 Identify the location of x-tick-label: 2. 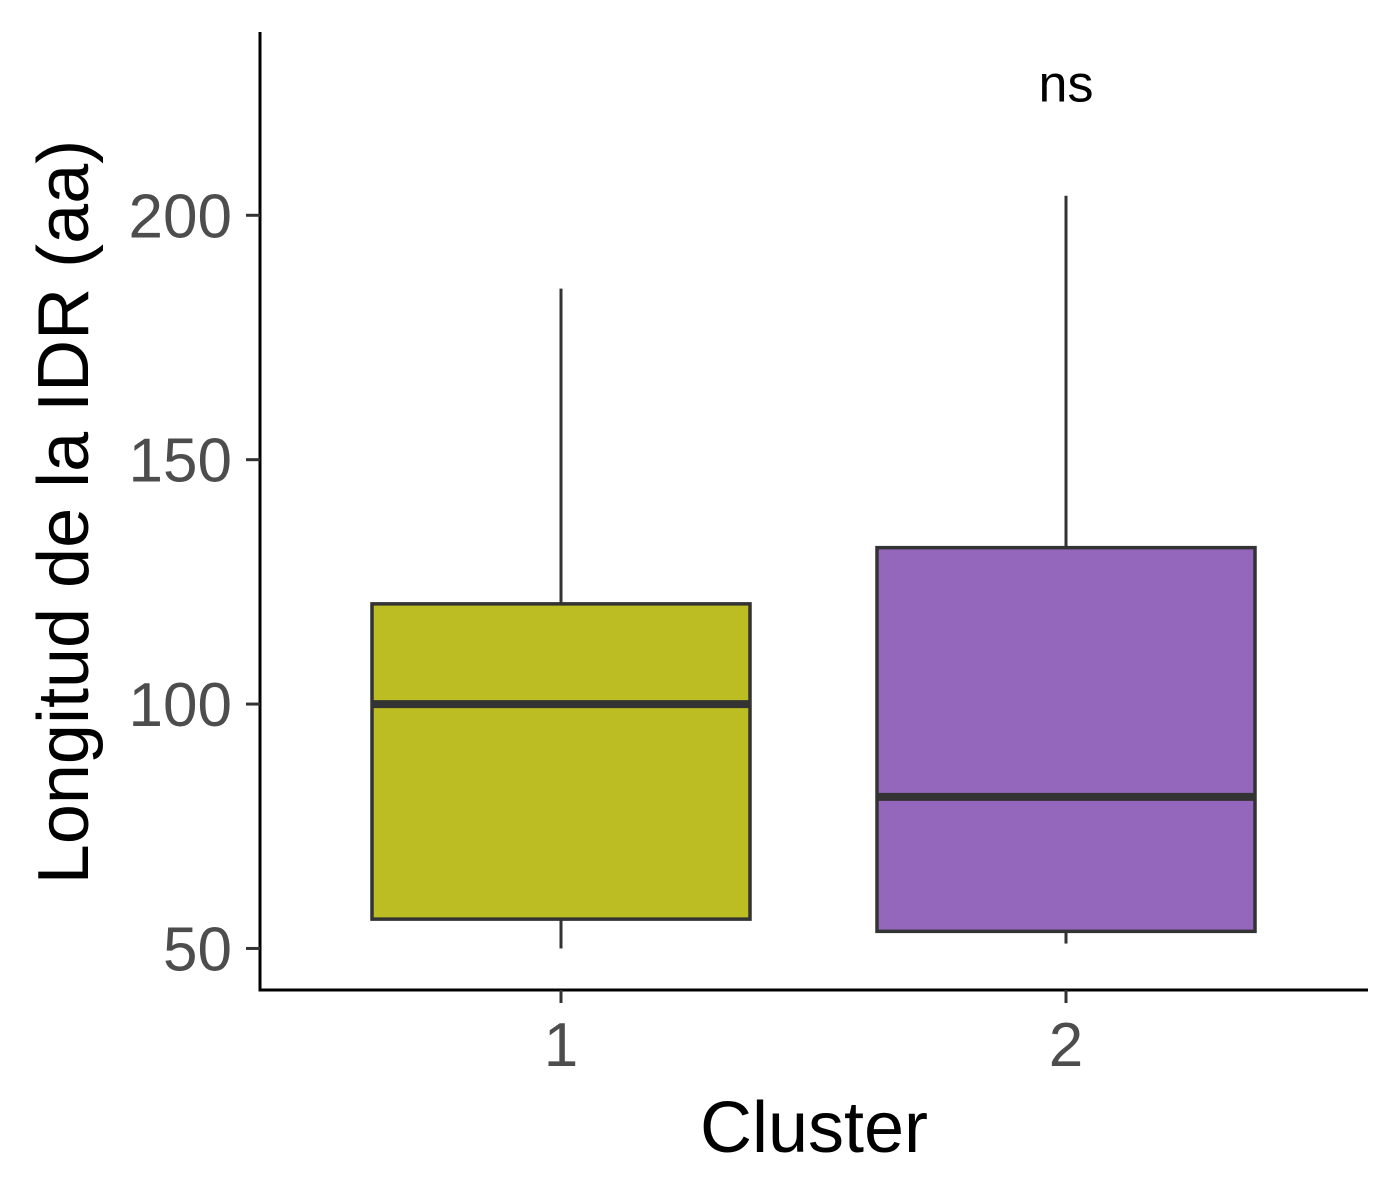
(1066, 1045).